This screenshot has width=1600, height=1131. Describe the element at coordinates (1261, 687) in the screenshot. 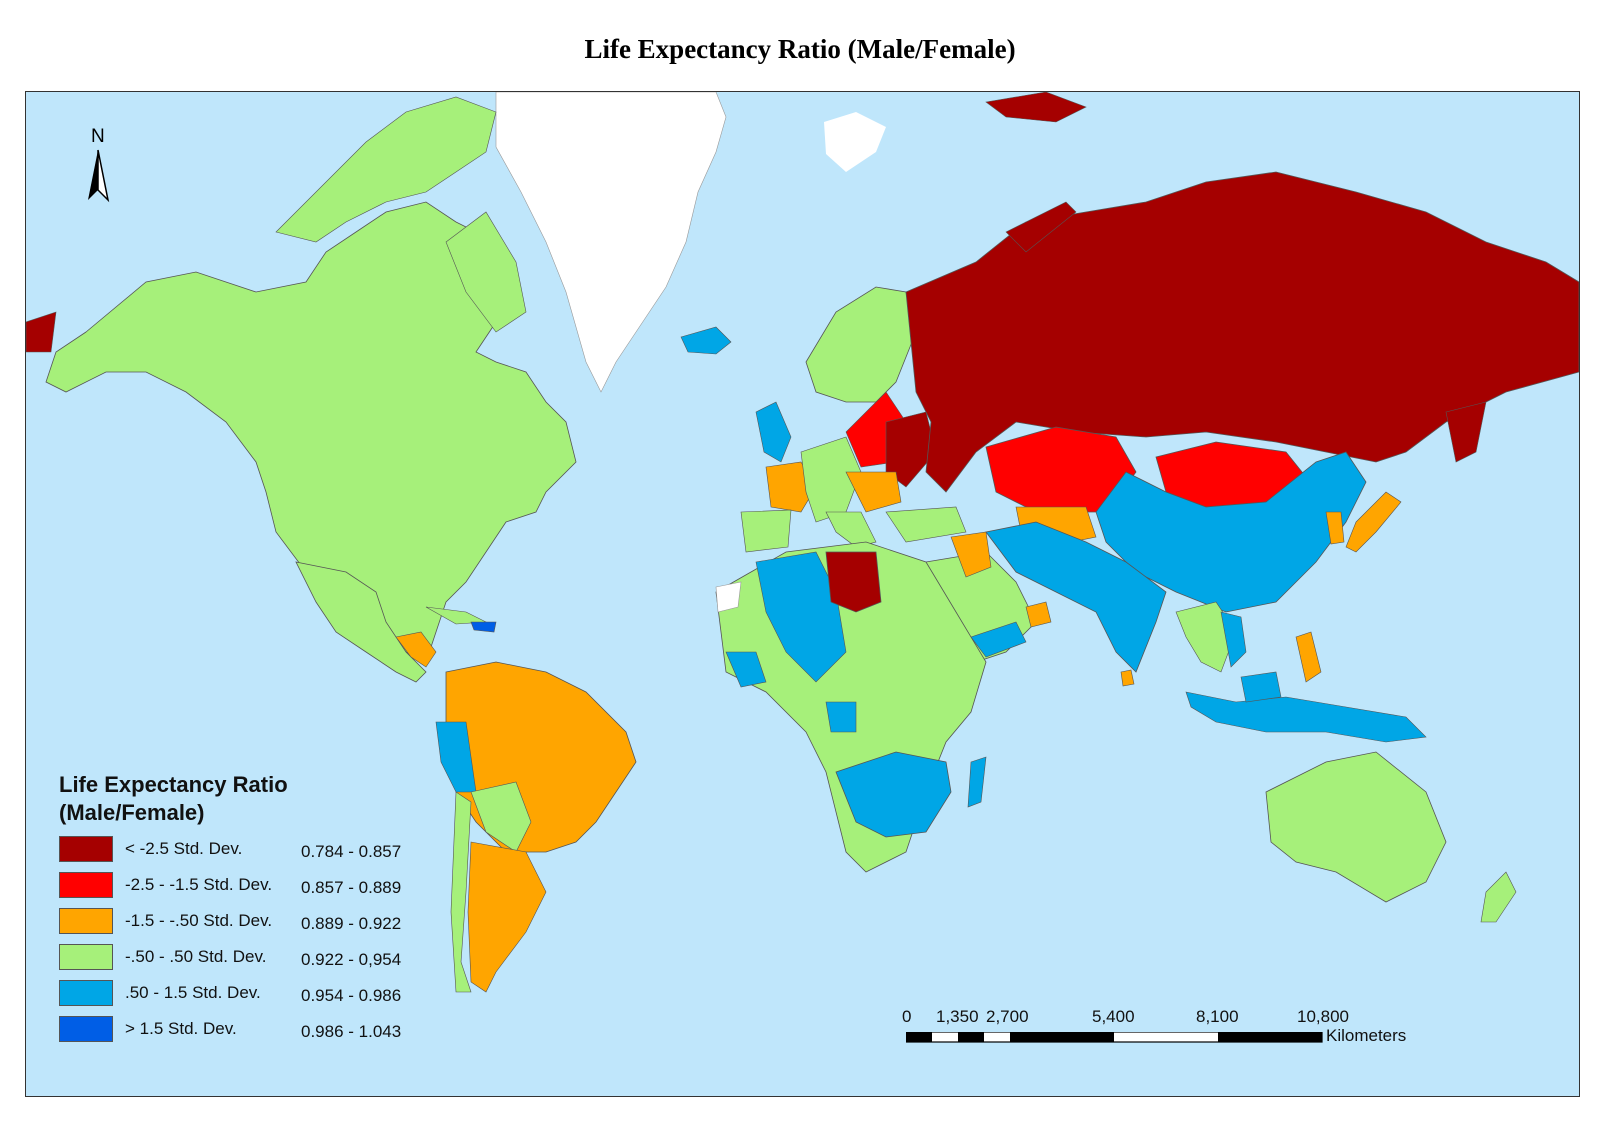

I see `borneo` at that location.